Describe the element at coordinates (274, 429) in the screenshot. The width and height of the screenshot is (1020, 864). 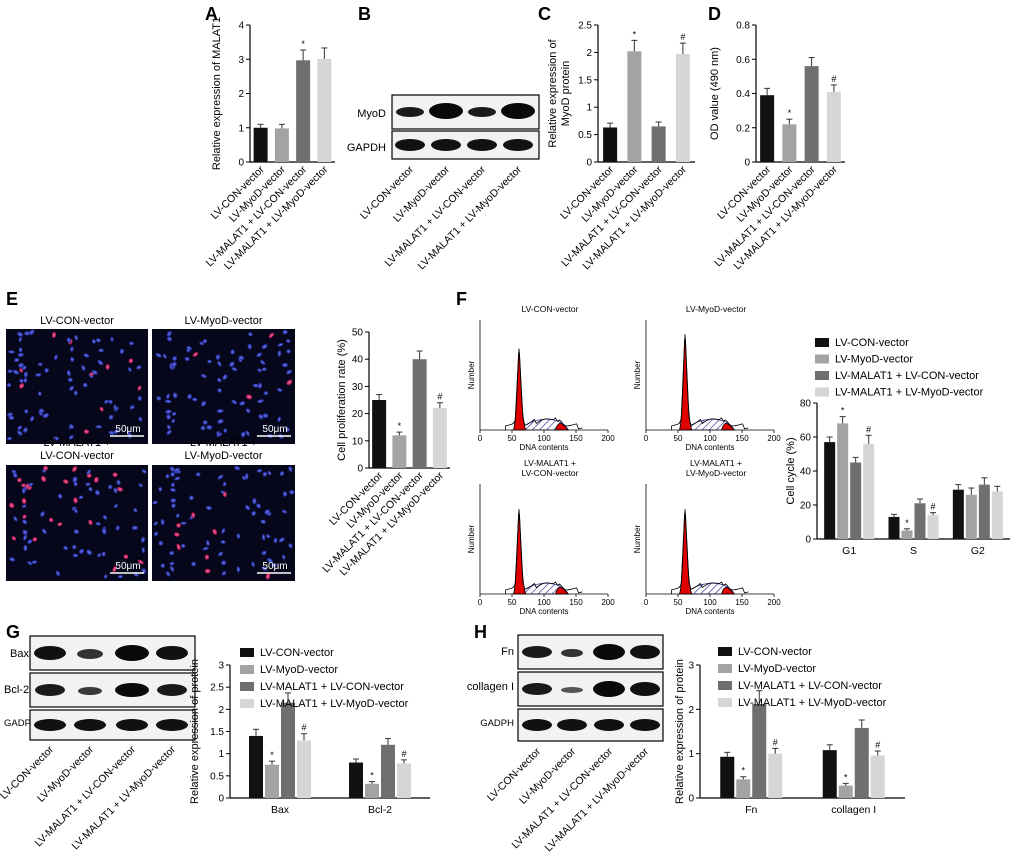
I see `scale-bar-label: 50μm` at that location.